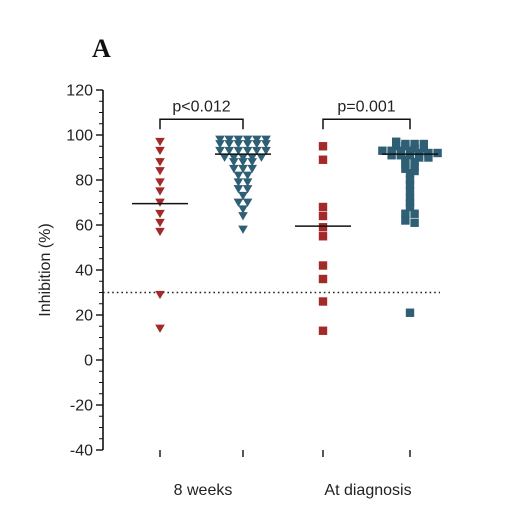 This screenshot has width=520, height=520. Describe the element at coordinates (79, 136) in the screenshot. I see `y-tick-label: 100` at that location.